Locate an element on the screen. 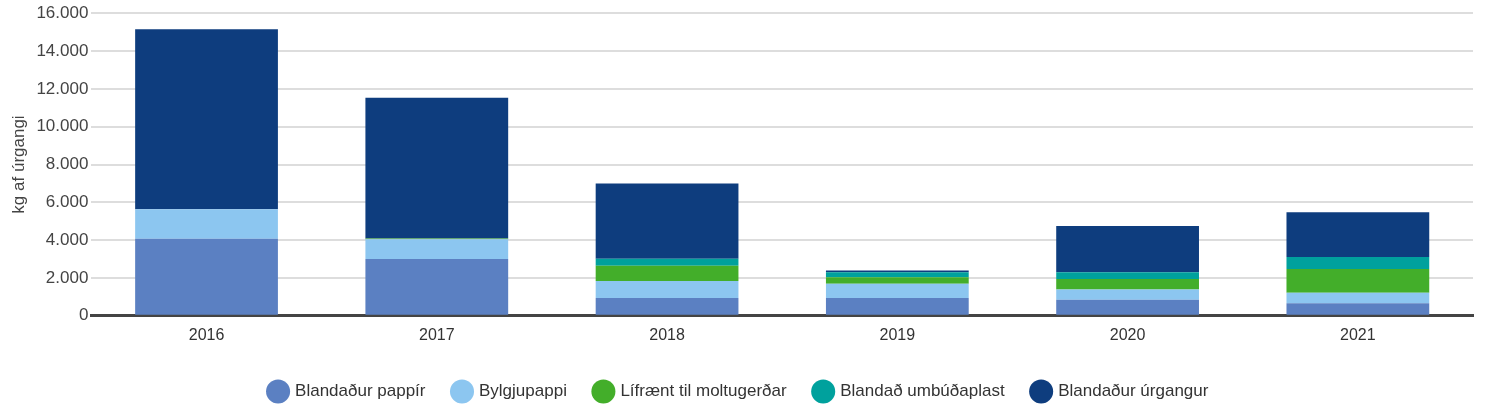  legend-label: Blandað umbúðaplast is located at coordinates (922, 391).